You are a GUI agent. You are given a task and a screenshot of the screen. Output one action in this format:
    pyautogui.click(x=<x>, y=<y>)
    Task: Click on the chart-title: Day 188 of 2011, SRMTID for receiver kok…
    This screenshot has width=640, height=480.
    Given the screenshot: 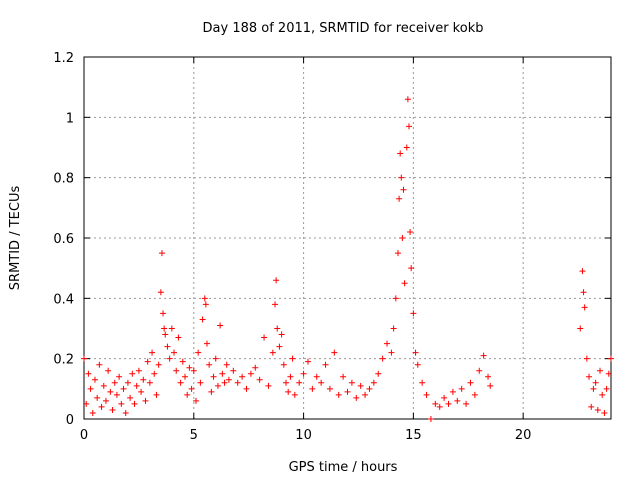 What is the action you would take?
    pyautogui.click(x=343, y=28)
    